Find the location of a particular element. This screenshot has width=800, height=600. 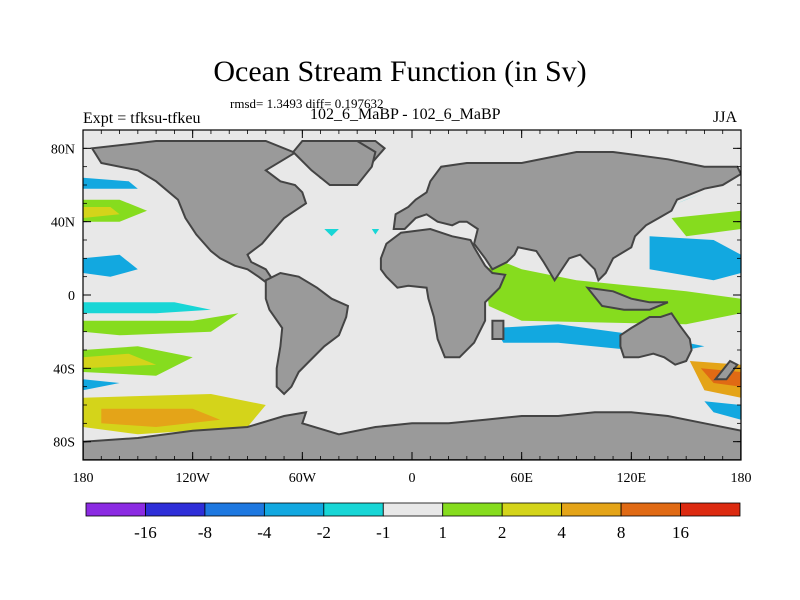

colorbar-label: -1 is located at coordinates (383, 532).